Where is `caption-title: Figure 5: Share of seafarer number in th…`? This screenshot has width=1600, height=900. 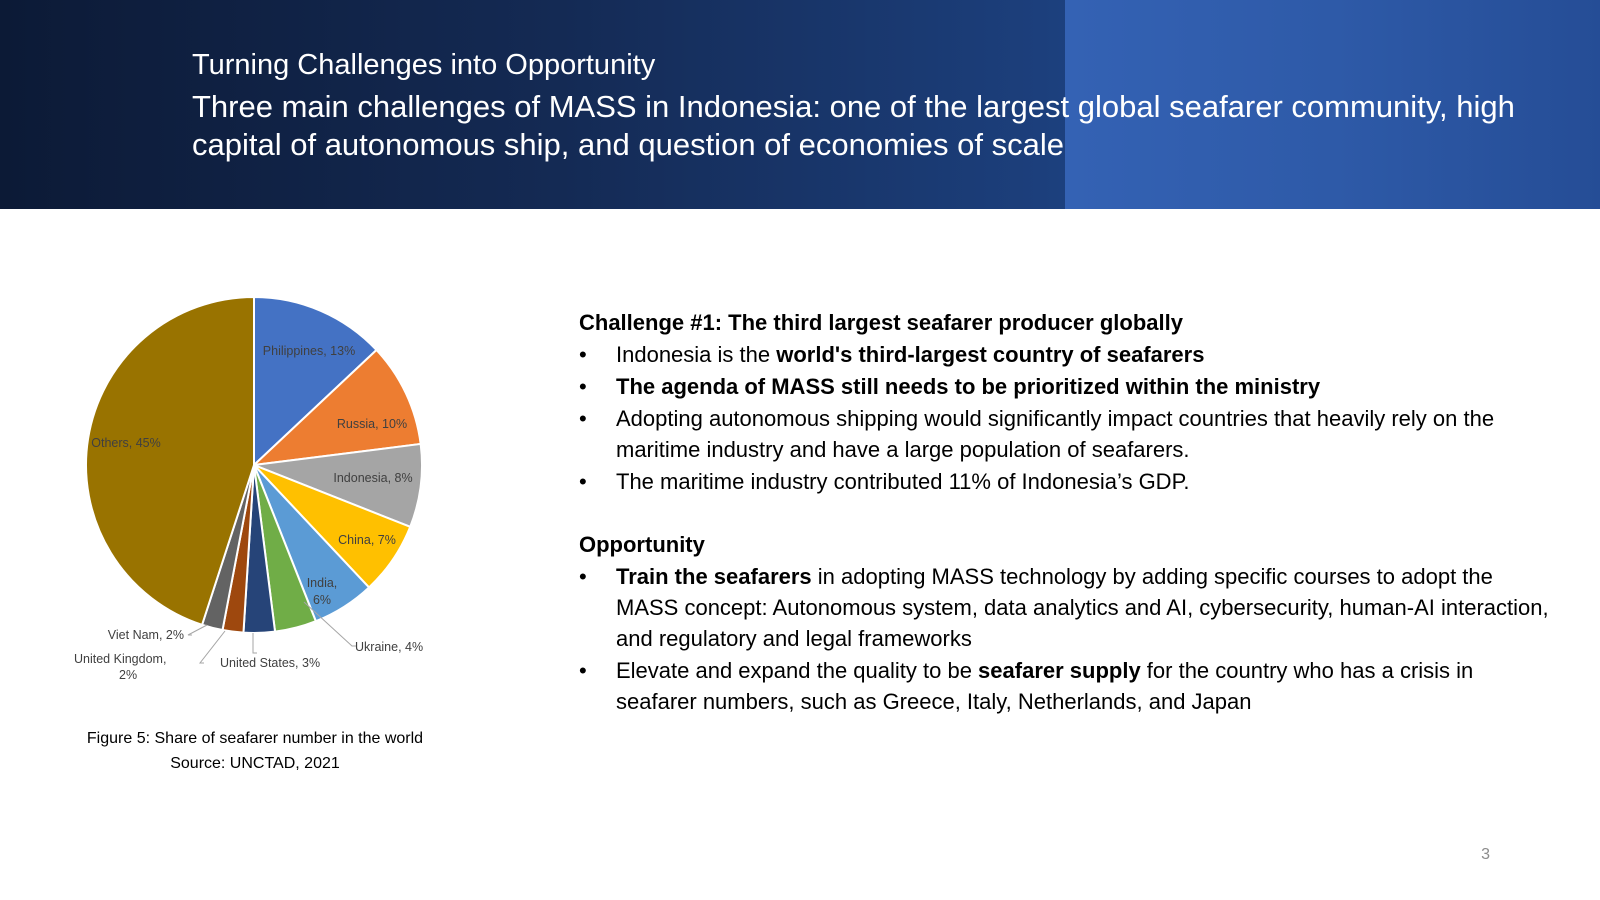 caption-title: Figure 5: Share of seafarer number in th… is located at coordinates (255, 738).